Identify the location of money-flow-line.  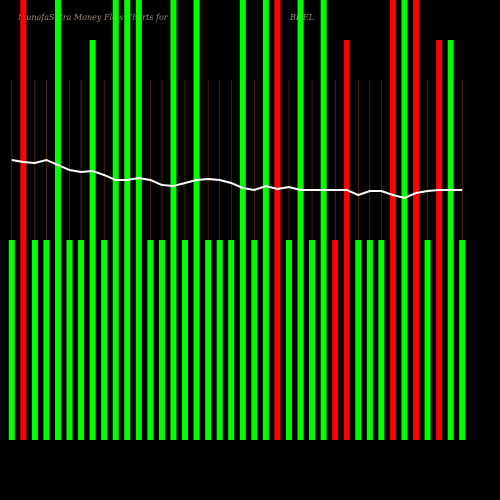
(237, 179).